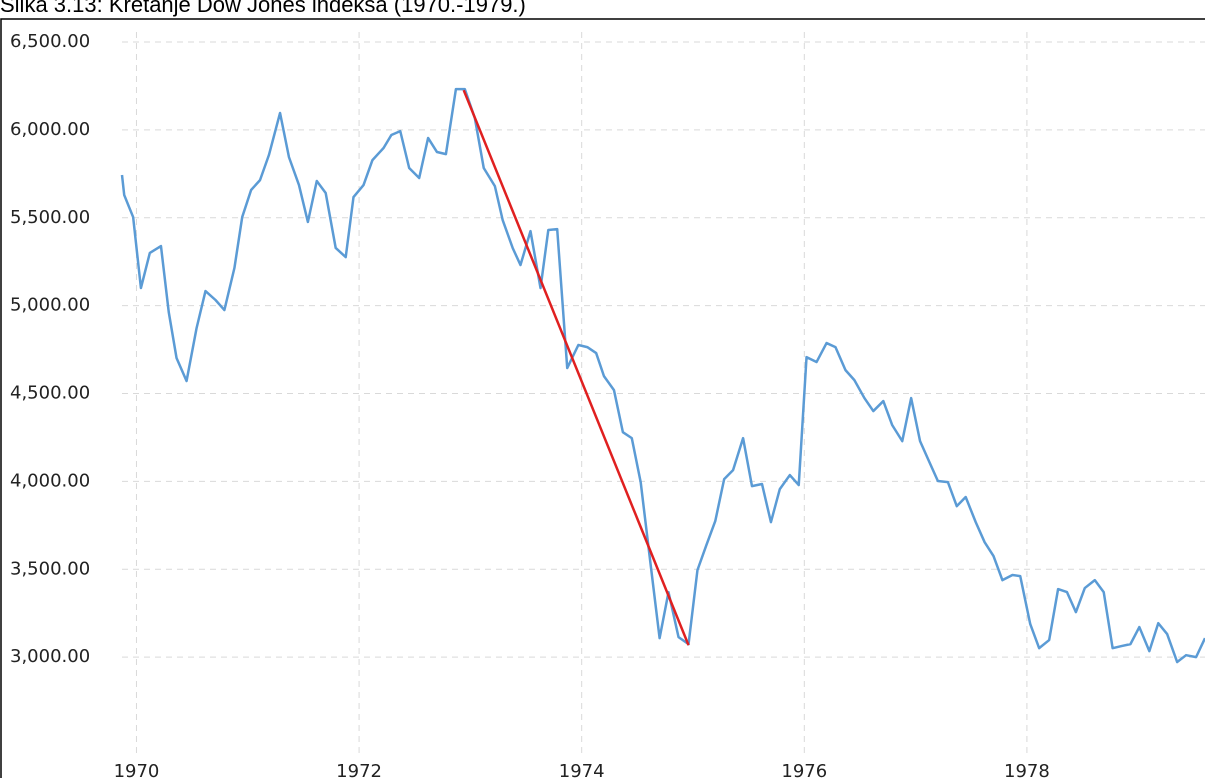 The image size is (1205, 778). Describe the element at coordinates (50, 305) in the screenshot. I see `y-tick-label: 5,000.00` at that location.